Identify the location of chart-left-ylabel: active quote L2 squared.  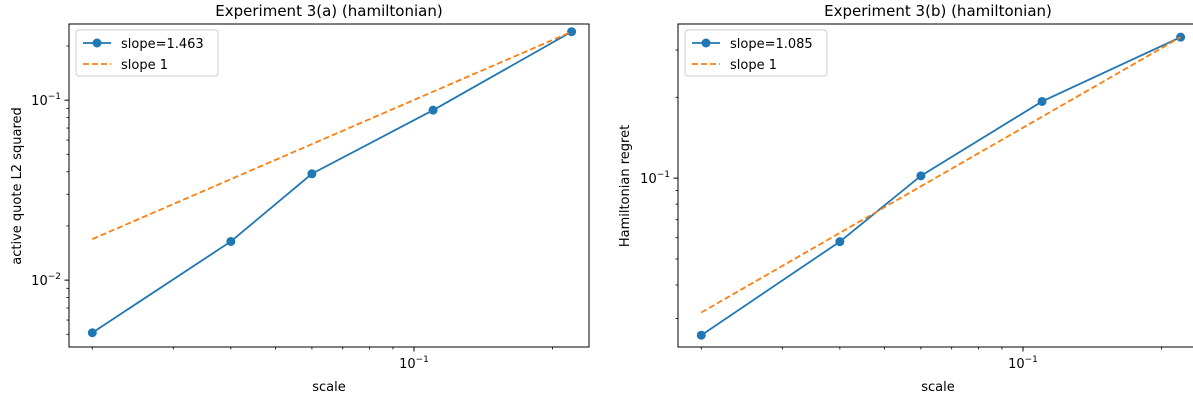
(17, 186).